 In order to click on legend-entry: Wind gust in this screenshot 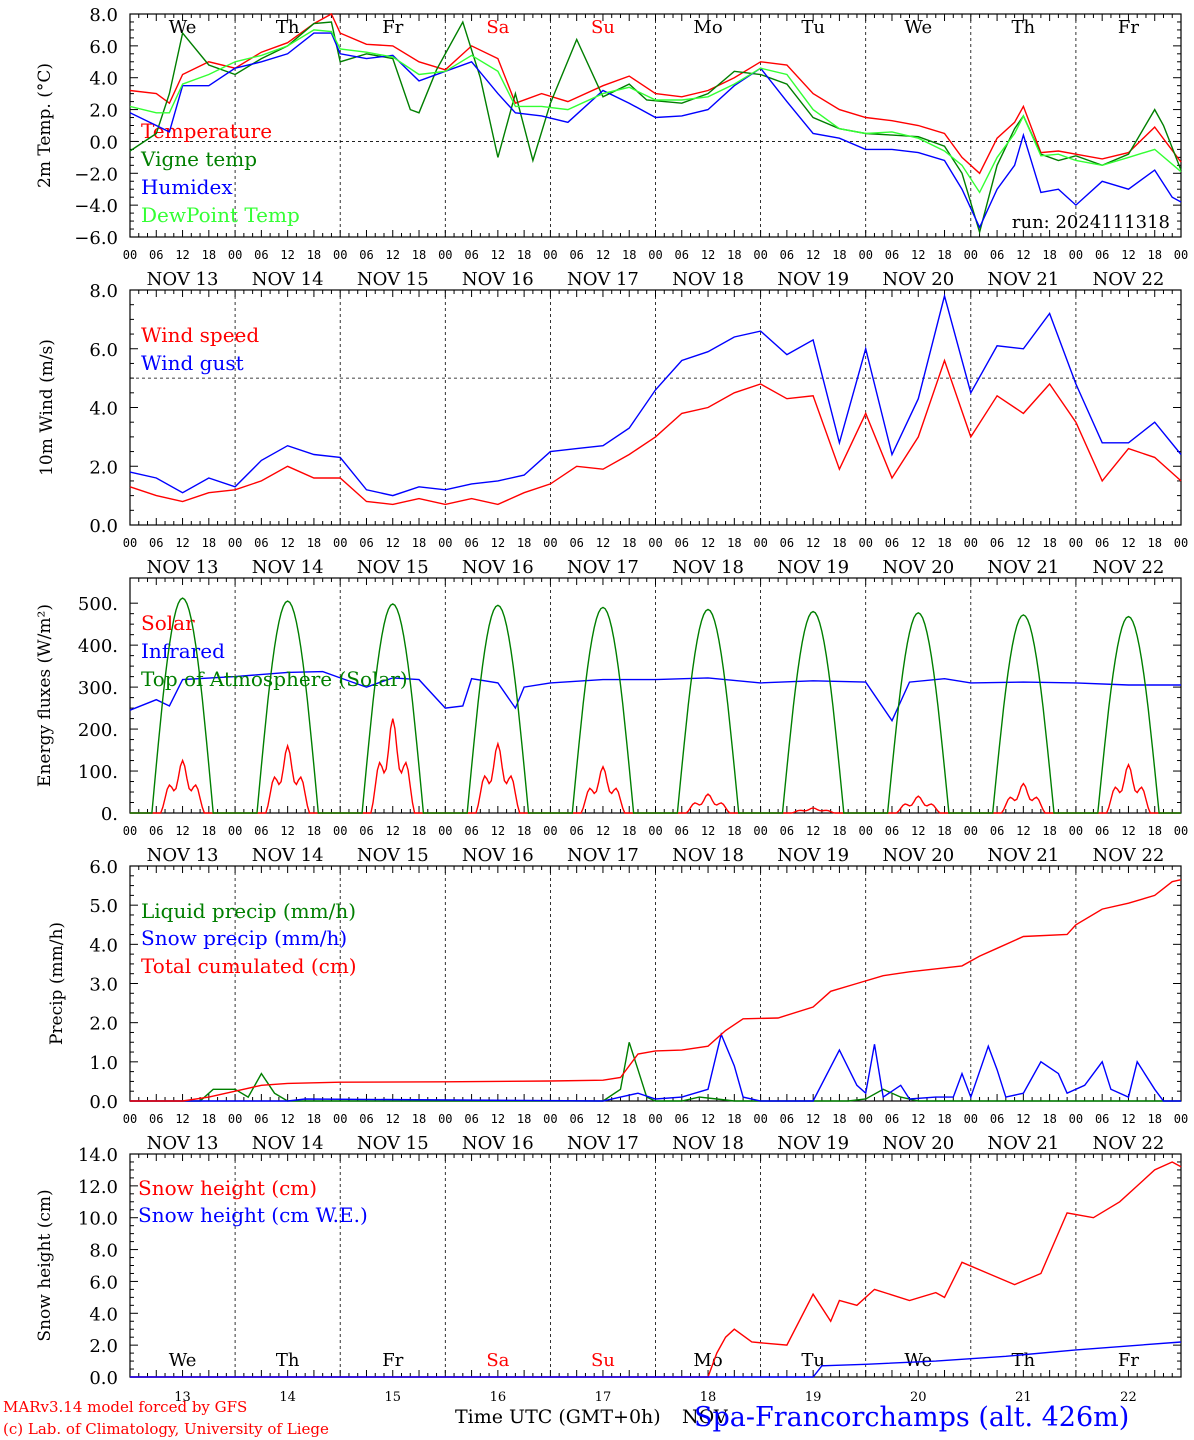, I will do `click(192, 363)`.